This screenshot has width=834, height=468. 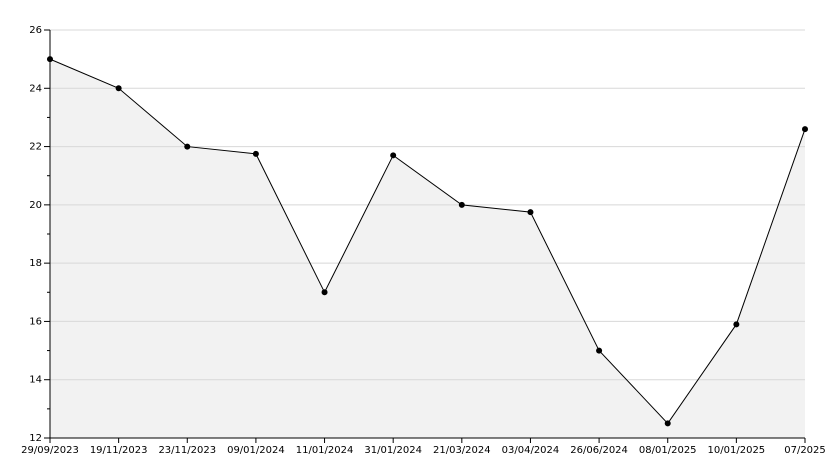 I want to click on x-tick-label: 11/01/2024, so click(x=325, y=450).